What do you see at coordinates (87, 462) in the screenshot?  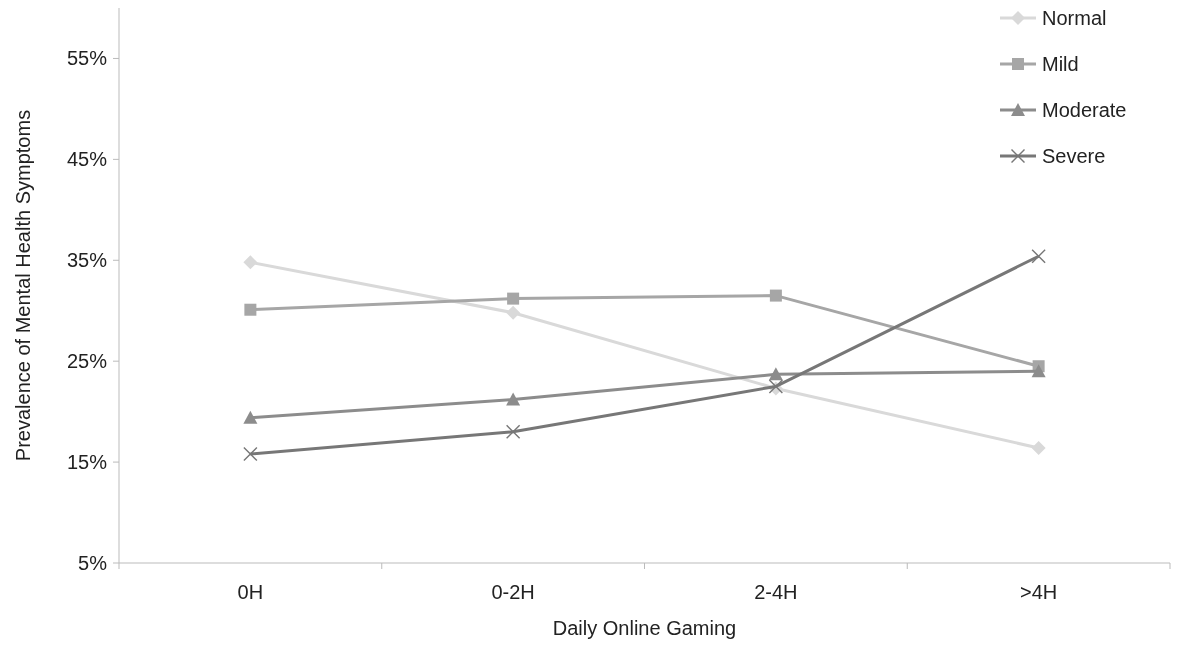 I see `y-tick-label: 15%` at bounding box center [87, 462].